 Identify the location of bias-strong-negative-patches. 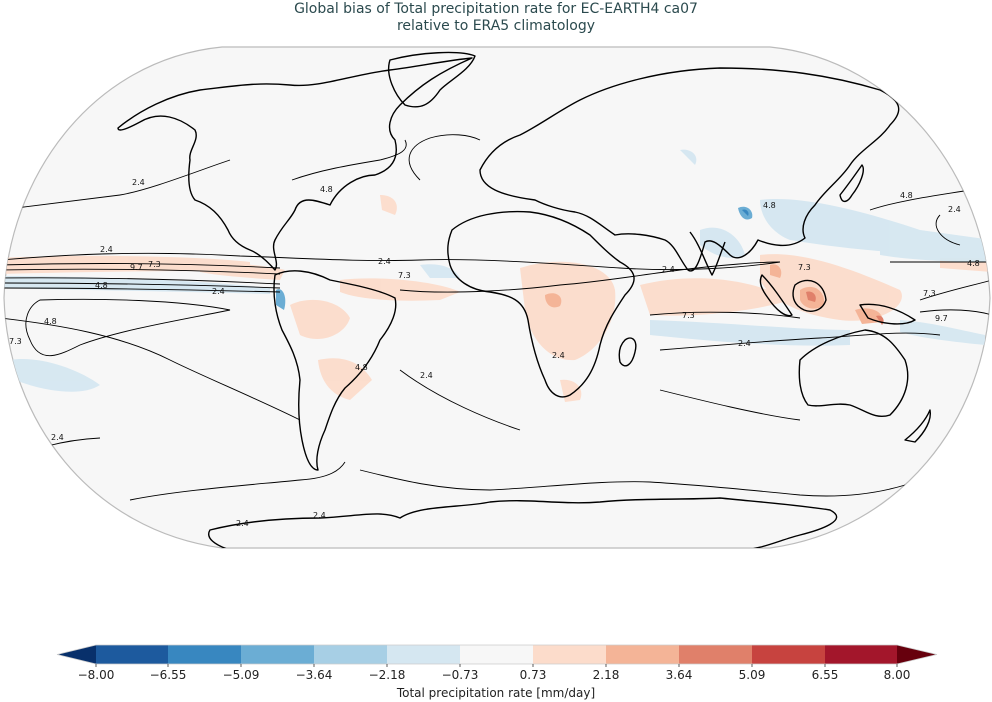
(514, 258).